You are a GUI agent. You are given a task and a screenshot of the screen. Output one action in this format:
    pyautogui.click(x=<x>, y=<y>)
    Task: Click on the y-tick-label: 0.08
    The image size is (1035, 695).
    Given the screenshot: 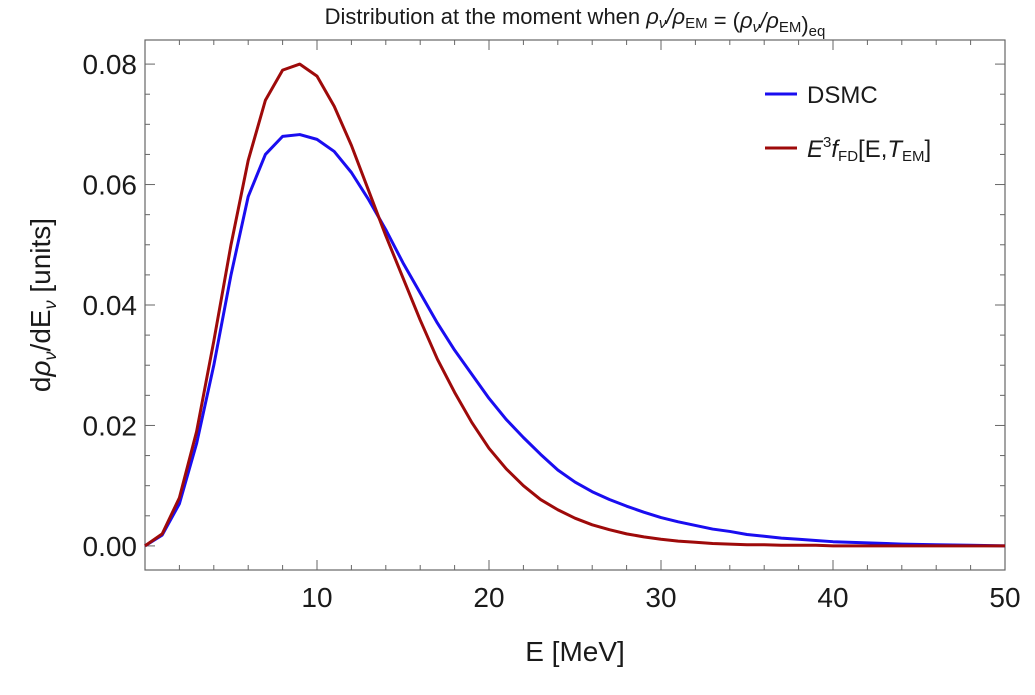 What is the action you would take?
    pyautogui.click(x=110, y=64)
    